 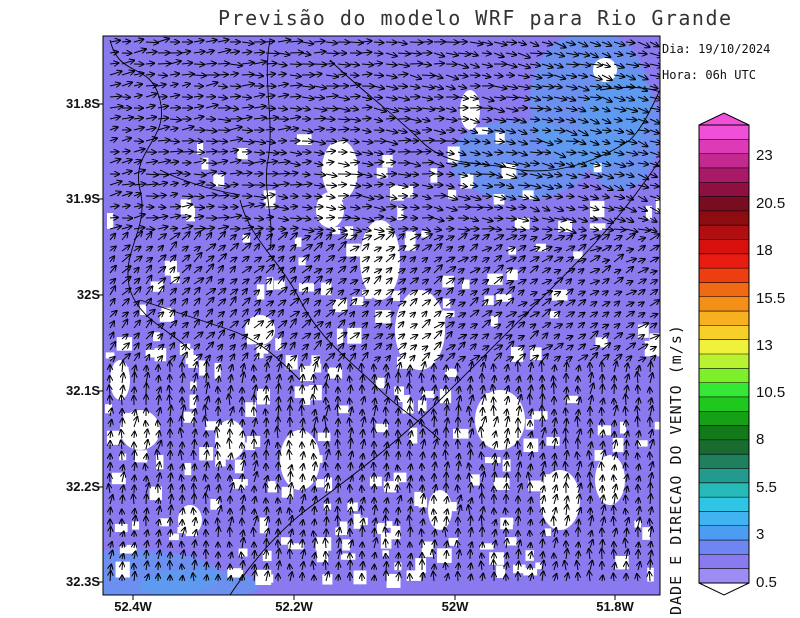 I want to click on colorbar-label-13: 13, so click(x=764, y=345).